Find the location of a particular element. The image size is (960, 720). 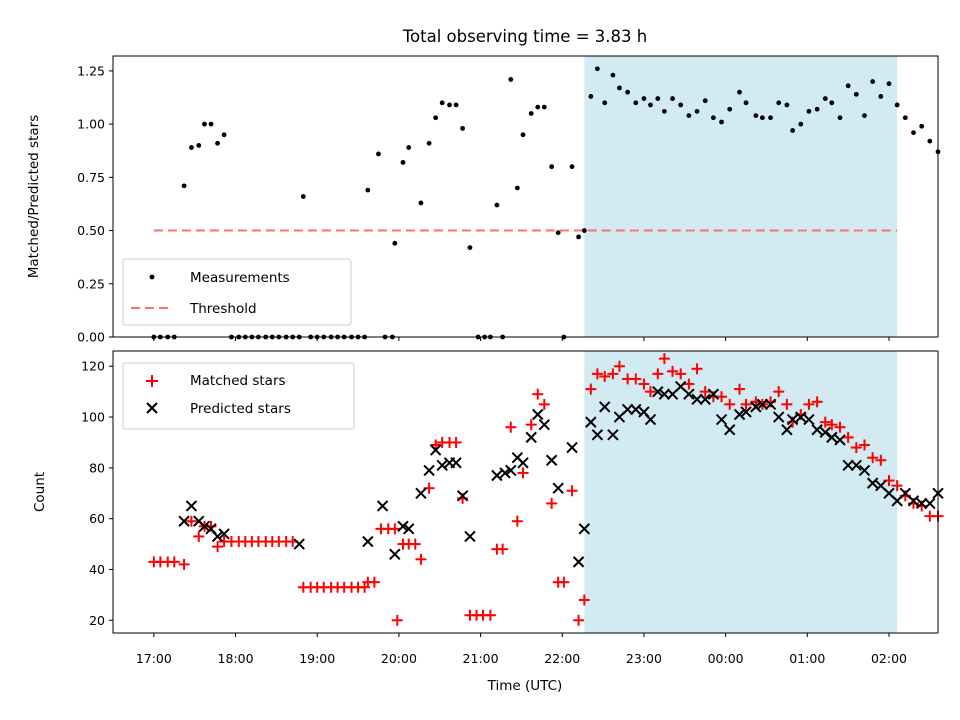

x-tick-label: 22:00 is located at coordinates (562, 658).